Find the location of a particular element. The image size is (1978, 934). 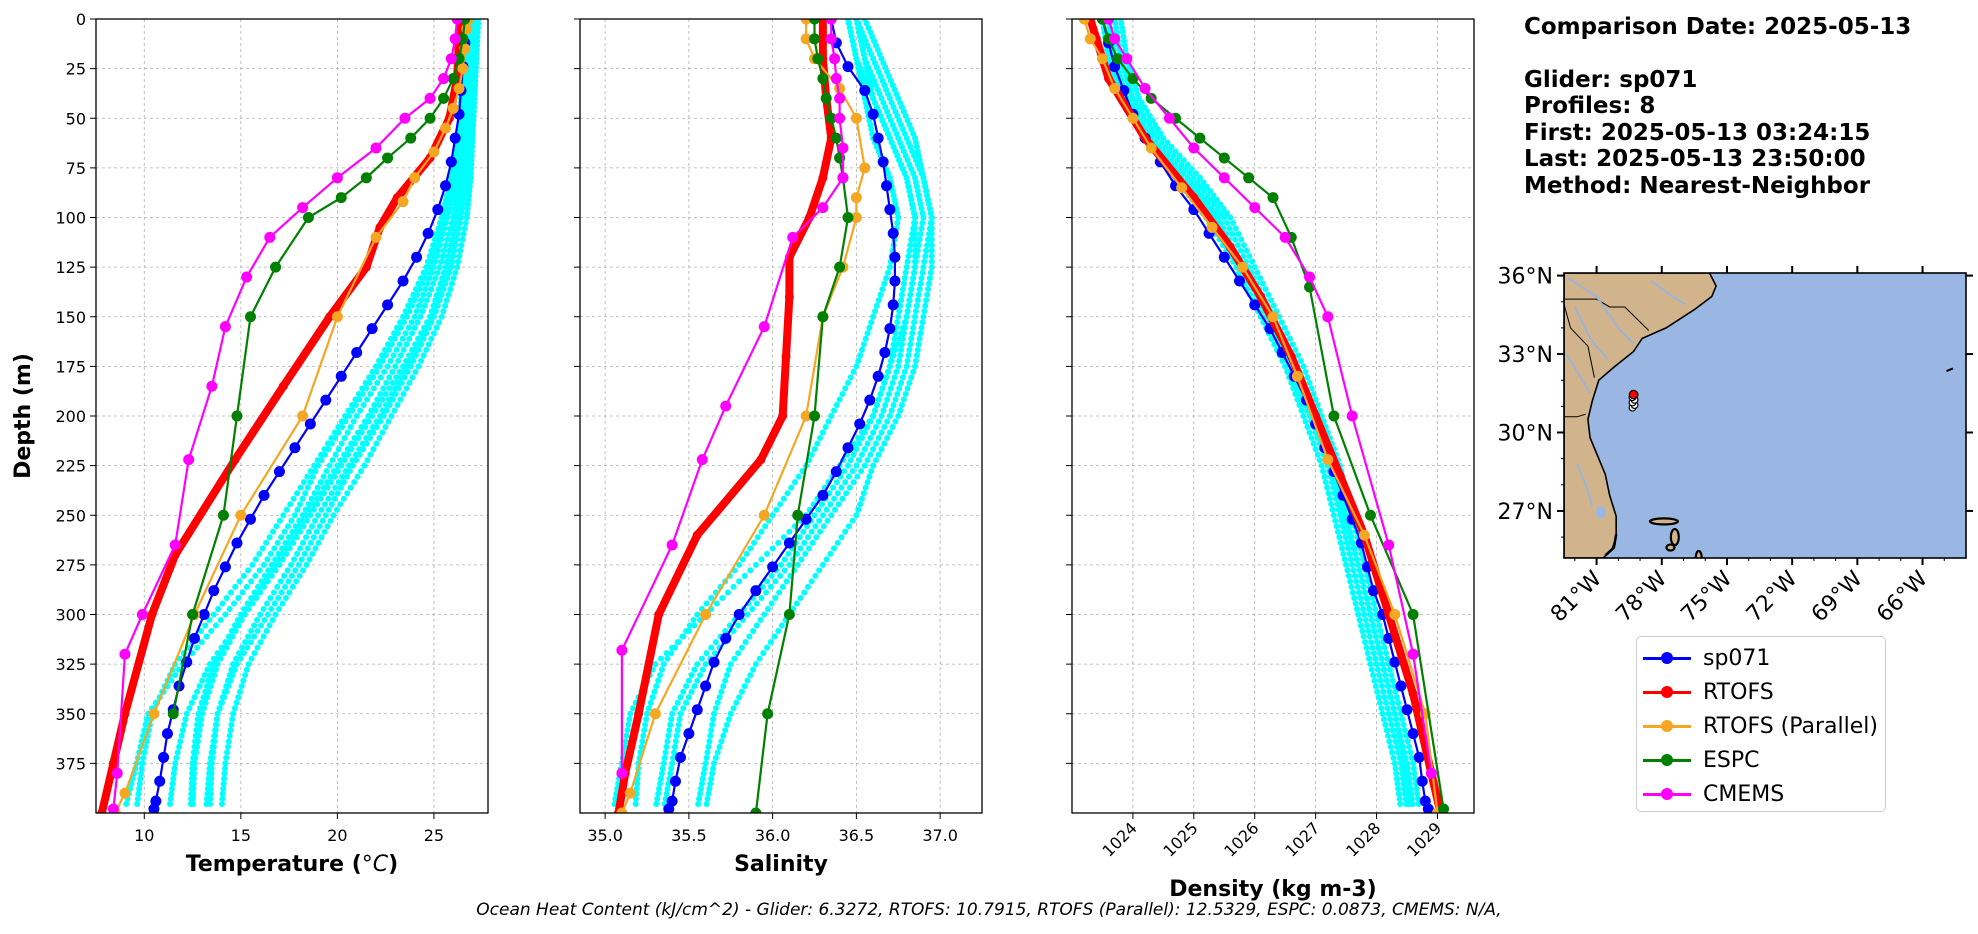

x-tick-label: 10 is located at coordinates (144, 835).